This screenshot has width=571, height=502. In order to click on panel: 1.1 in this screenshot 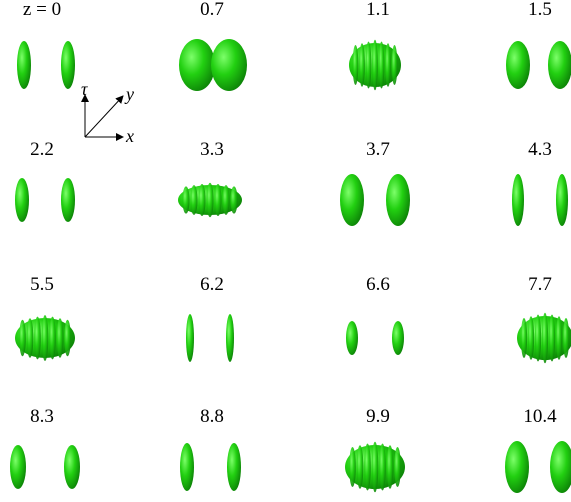, I will do `click(375, 45)`.